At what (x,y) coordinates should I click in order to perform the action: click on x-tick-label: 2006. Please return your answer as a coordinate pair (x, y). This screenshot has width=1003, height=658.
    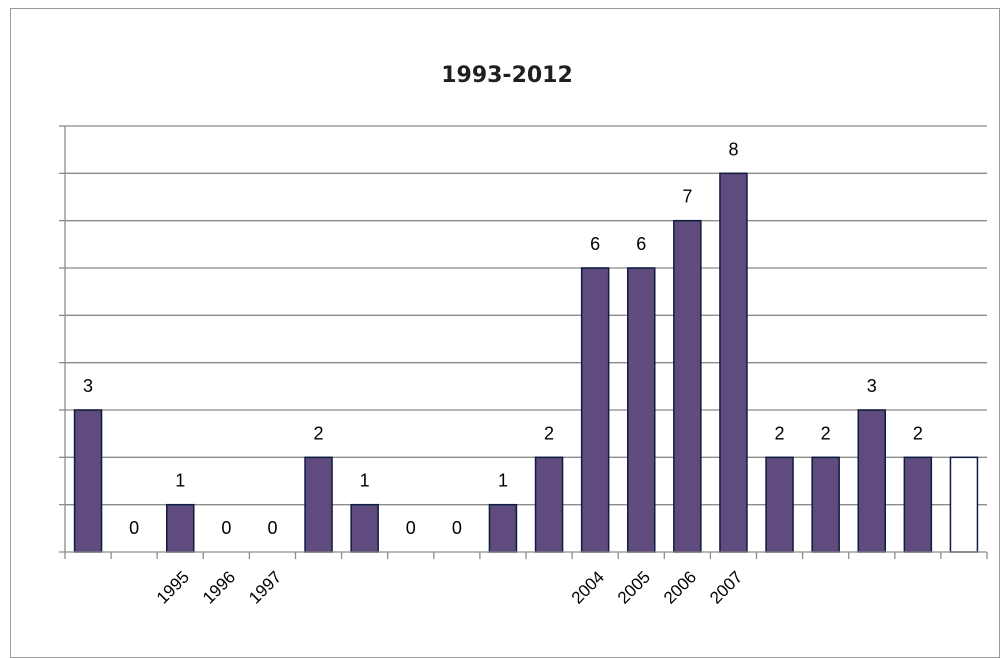
    Looking at the image, I should click on (680, 587).